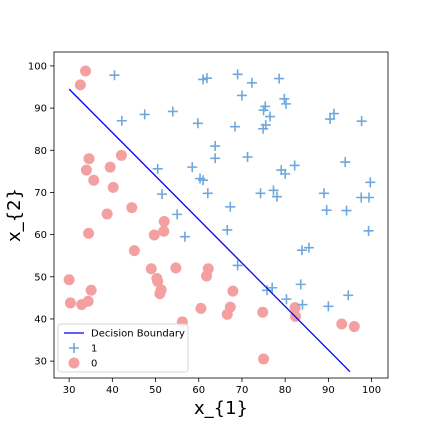 The height and width of the screenshot is (432, 432). What do you see at coordinates (37, 66) in the screenshot?
I see `y-tick-label: 100` at bounding box center [37, 66].